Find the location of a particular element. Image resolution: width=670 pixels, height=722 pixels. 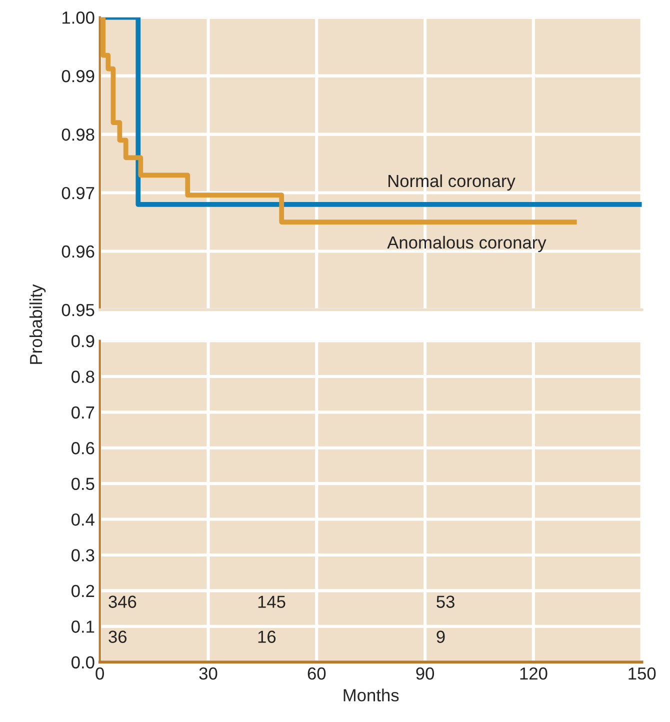

y-tick-label: 0.0 is located at coordinates (83, 662).